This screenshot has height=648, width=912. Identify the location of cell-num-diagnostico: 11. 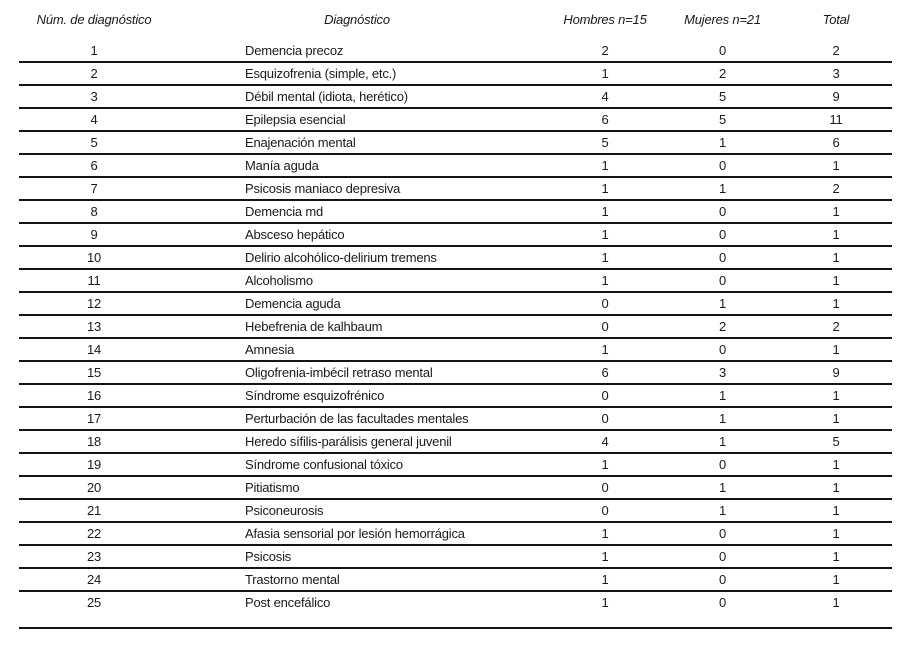
(94, 281).